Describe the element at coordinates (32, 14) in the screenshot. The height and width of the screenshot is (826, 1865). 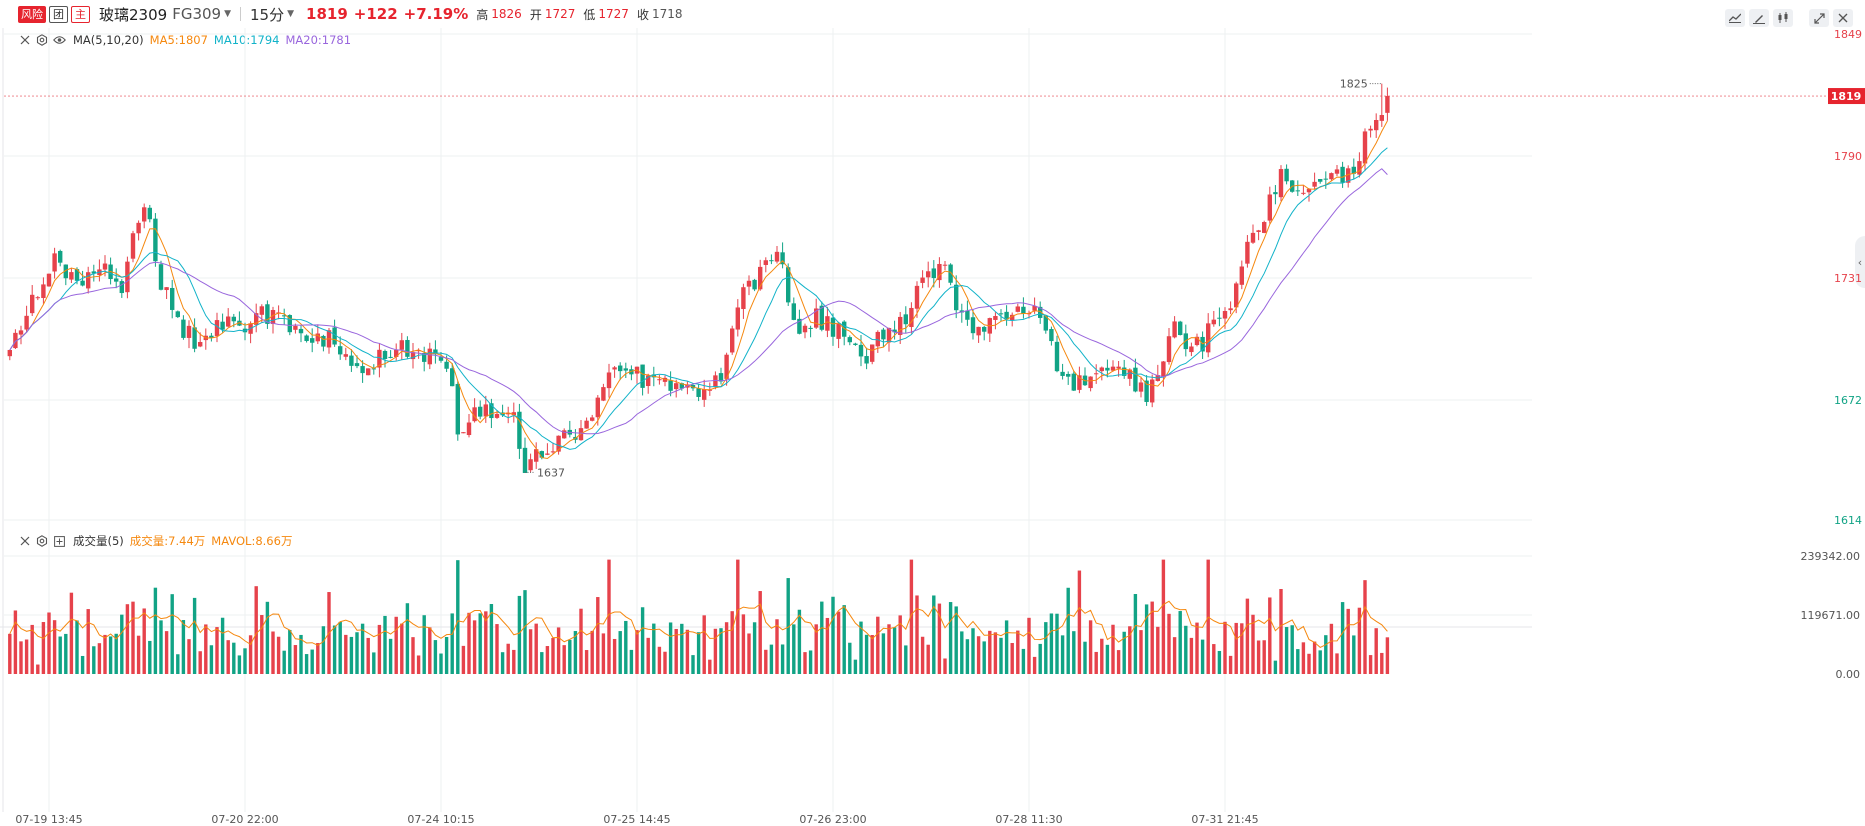
I see `risk-tag: 风险` at that location.